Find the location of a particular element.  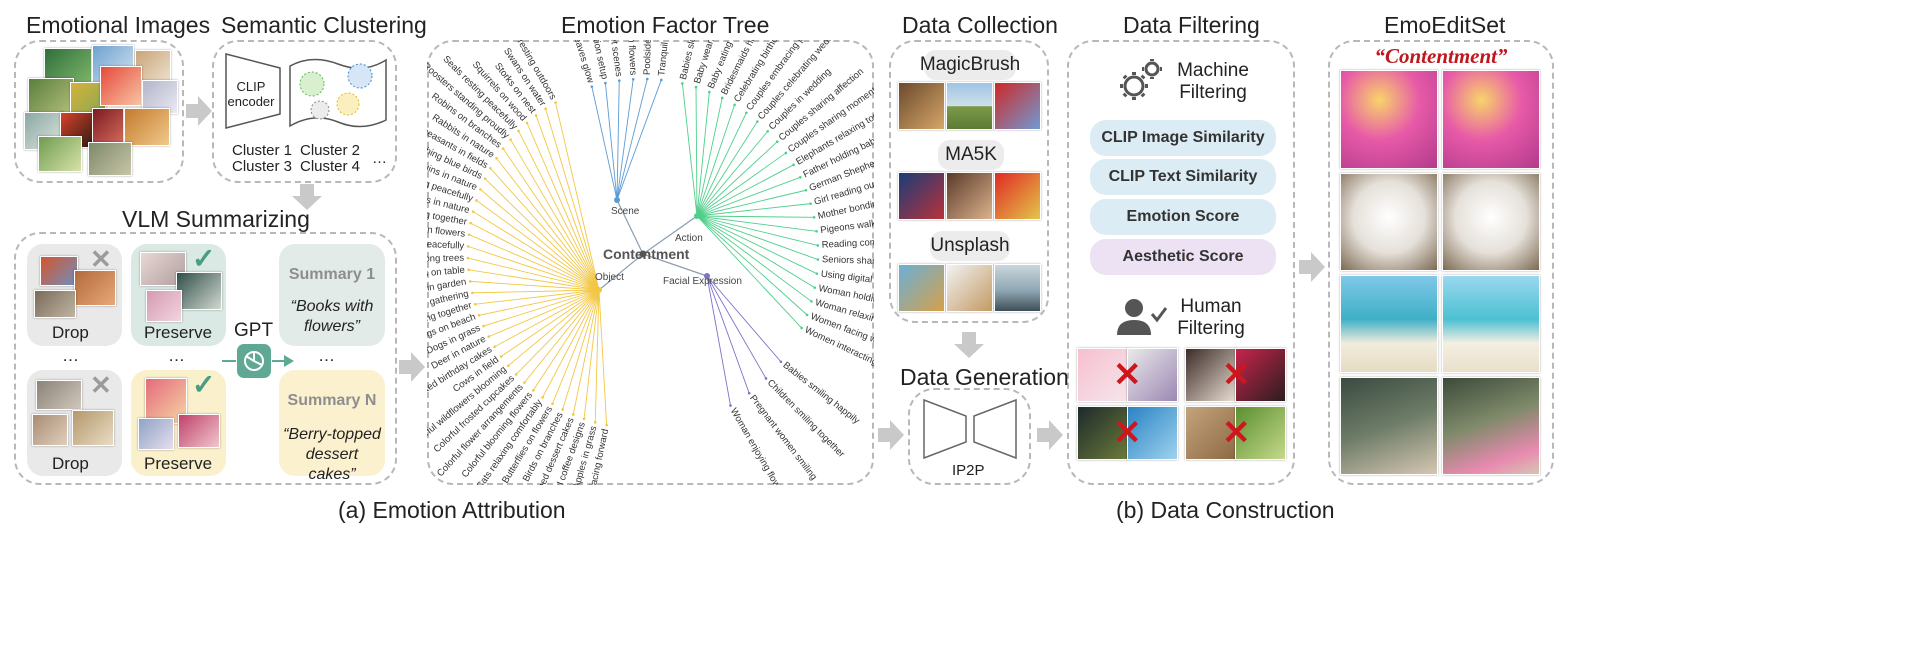

arrow-right-icon is located at coordinates (891, 435).